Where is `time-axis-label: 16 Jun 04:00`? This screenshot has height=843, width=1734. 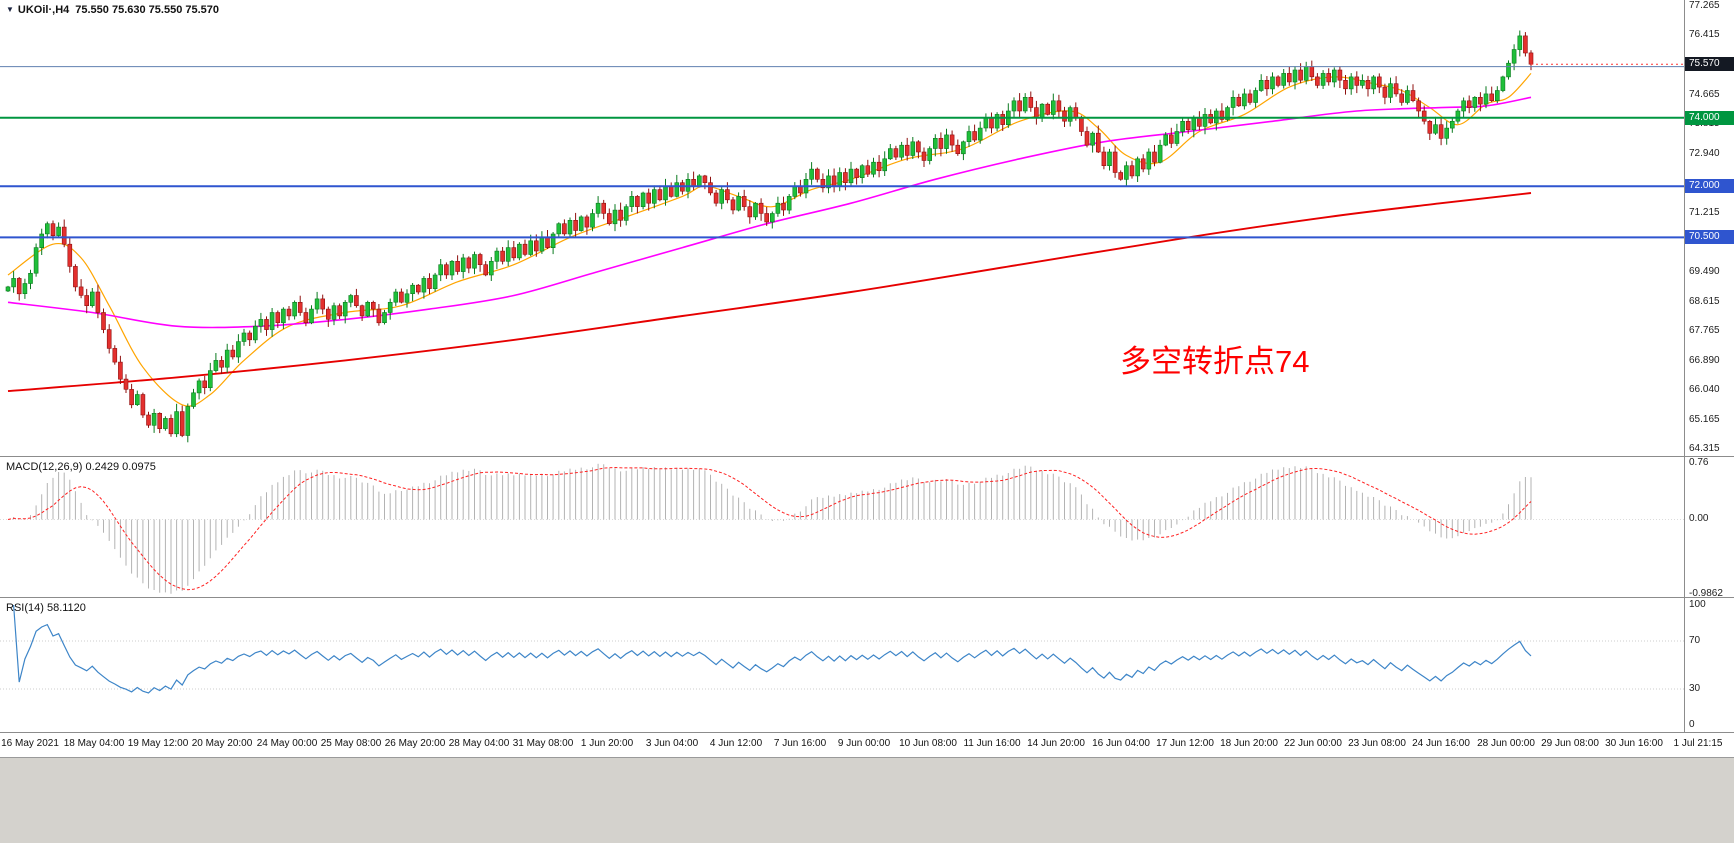 time-axis-label: 16 Jun 04:00 is located at coordinates (1121, 743).